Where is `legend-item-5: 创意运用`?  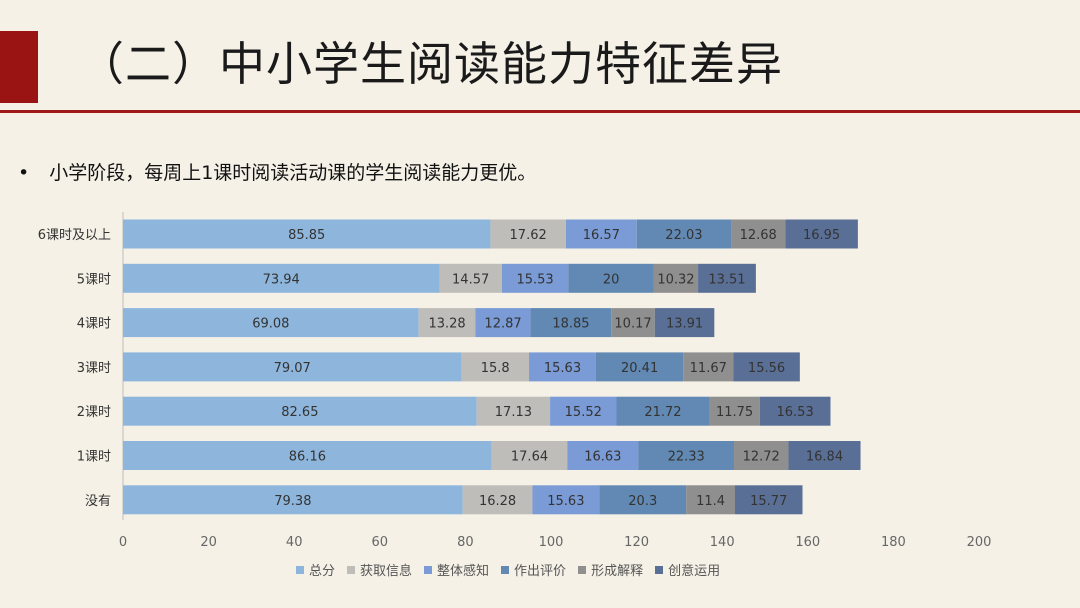 legend-item-5: 创意运用 is located at coordinates (687, 569).